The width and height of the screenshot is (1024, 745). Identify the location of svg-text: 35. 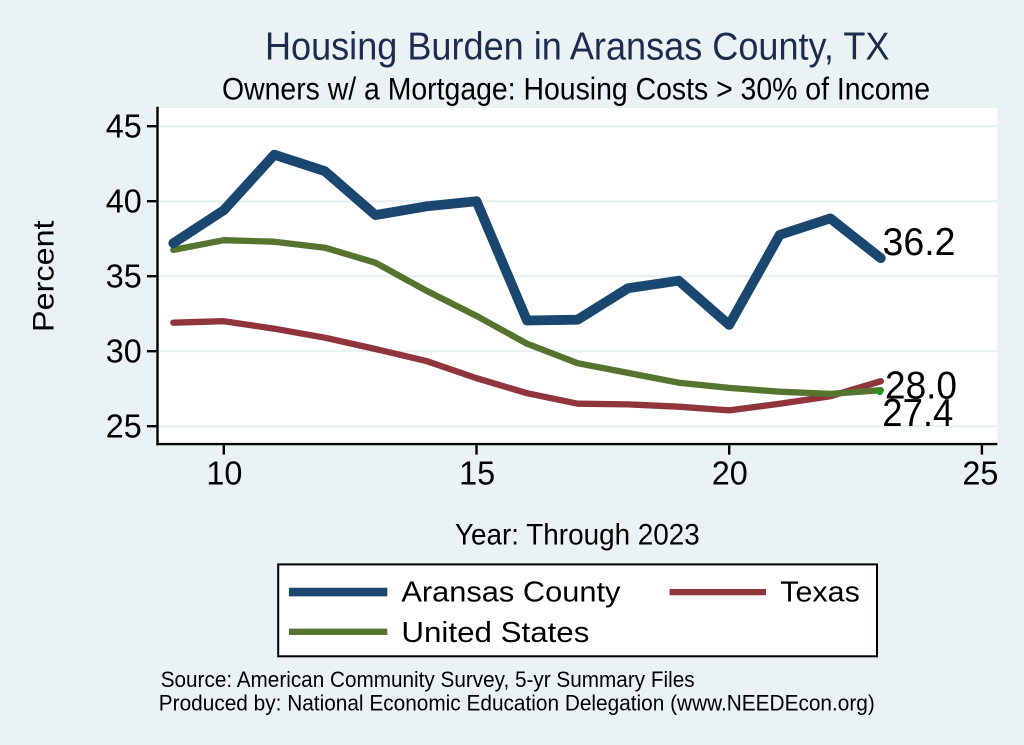
(124, 276).